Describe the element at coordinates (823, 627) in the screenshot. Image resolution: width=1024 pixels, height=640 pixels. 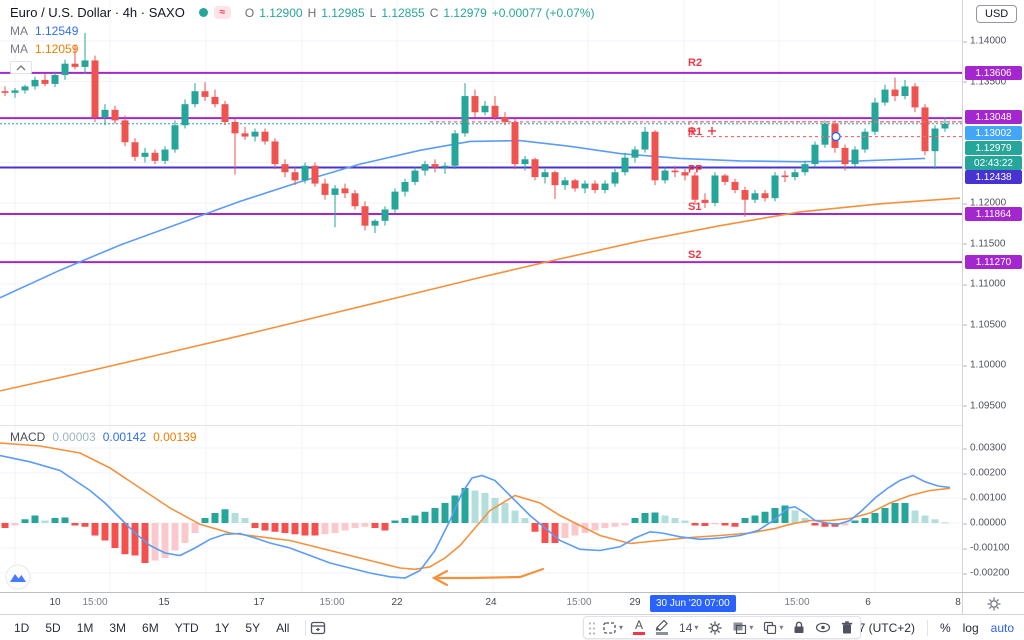
I see `visibility-button` at that location.